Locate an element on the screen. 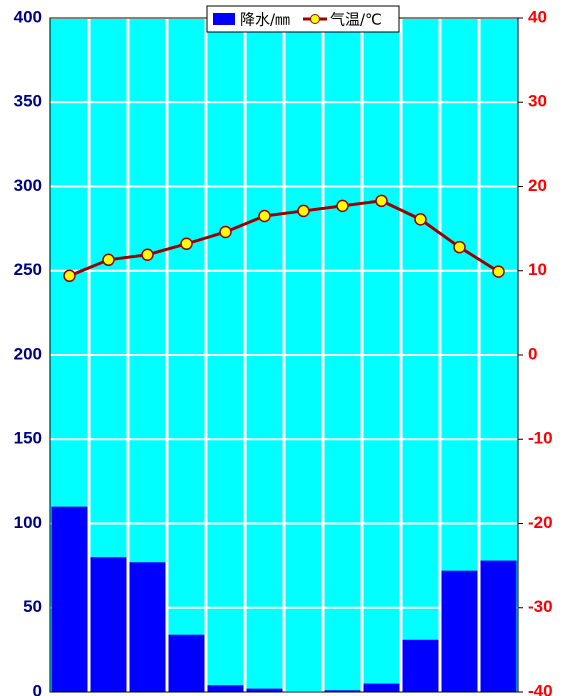 The image size is (564, 696). y2-tick-label: -20 is located at coordinates (540, 522).